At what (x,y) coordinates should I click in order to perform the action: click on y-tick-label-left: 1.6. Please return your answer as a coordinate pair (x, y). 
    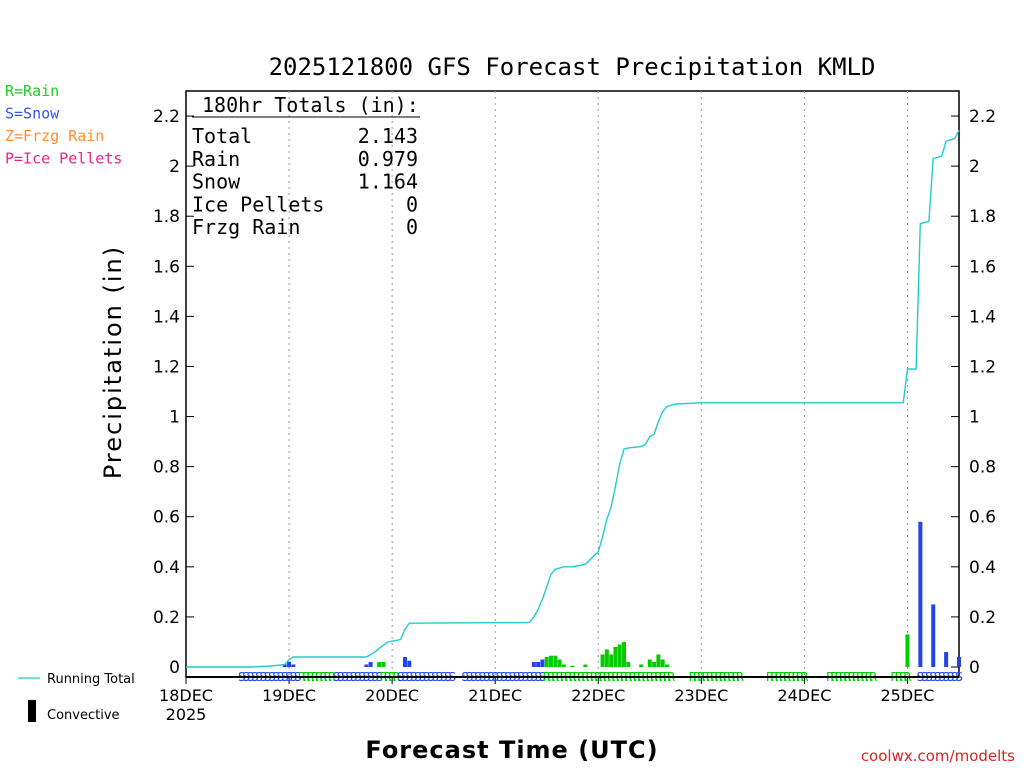
    Looking at the image, I should click on (166, 267).